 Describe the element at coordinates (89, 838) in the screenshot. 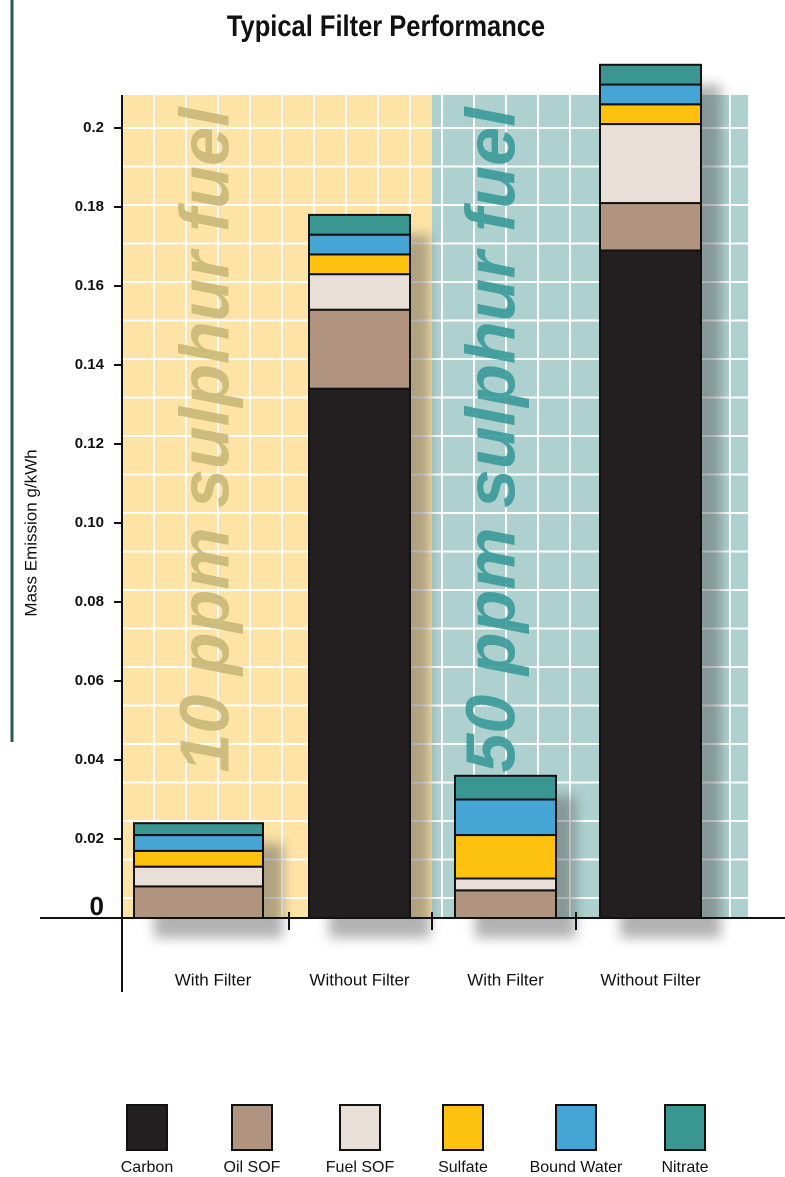

I see `y-tick-label: 0.02` at that location.